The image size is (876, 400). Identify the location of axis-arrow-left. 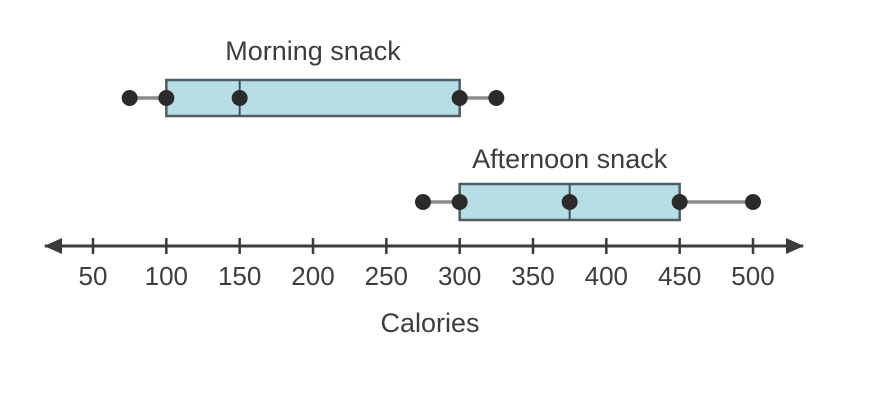
(53, 246).